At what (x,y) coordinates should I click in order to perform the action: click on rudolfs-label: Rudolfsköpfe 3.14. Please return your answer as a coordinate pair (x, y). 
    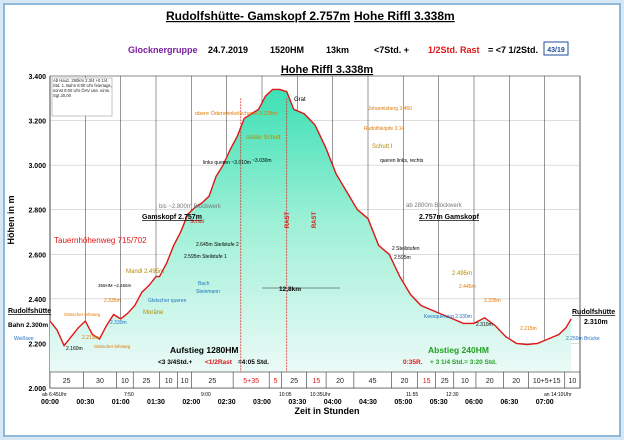
    Looking at the image, I should click on (384, 129).